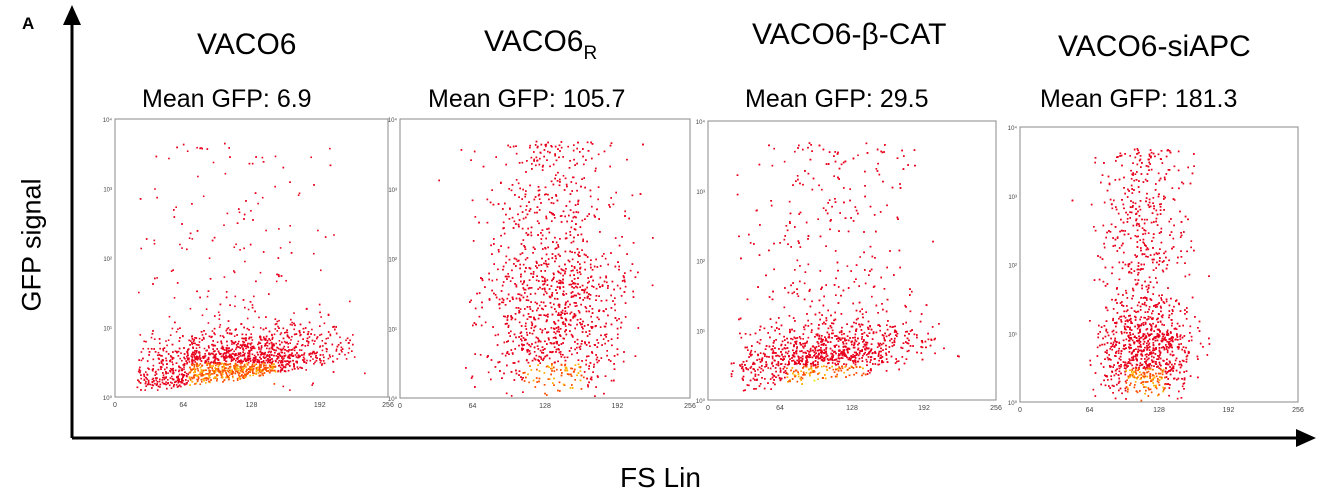  What do you see at coordinates (107, 330) in the screenshot?
I see `y-tick-label: 10¹` at bounding box center [107, 330].